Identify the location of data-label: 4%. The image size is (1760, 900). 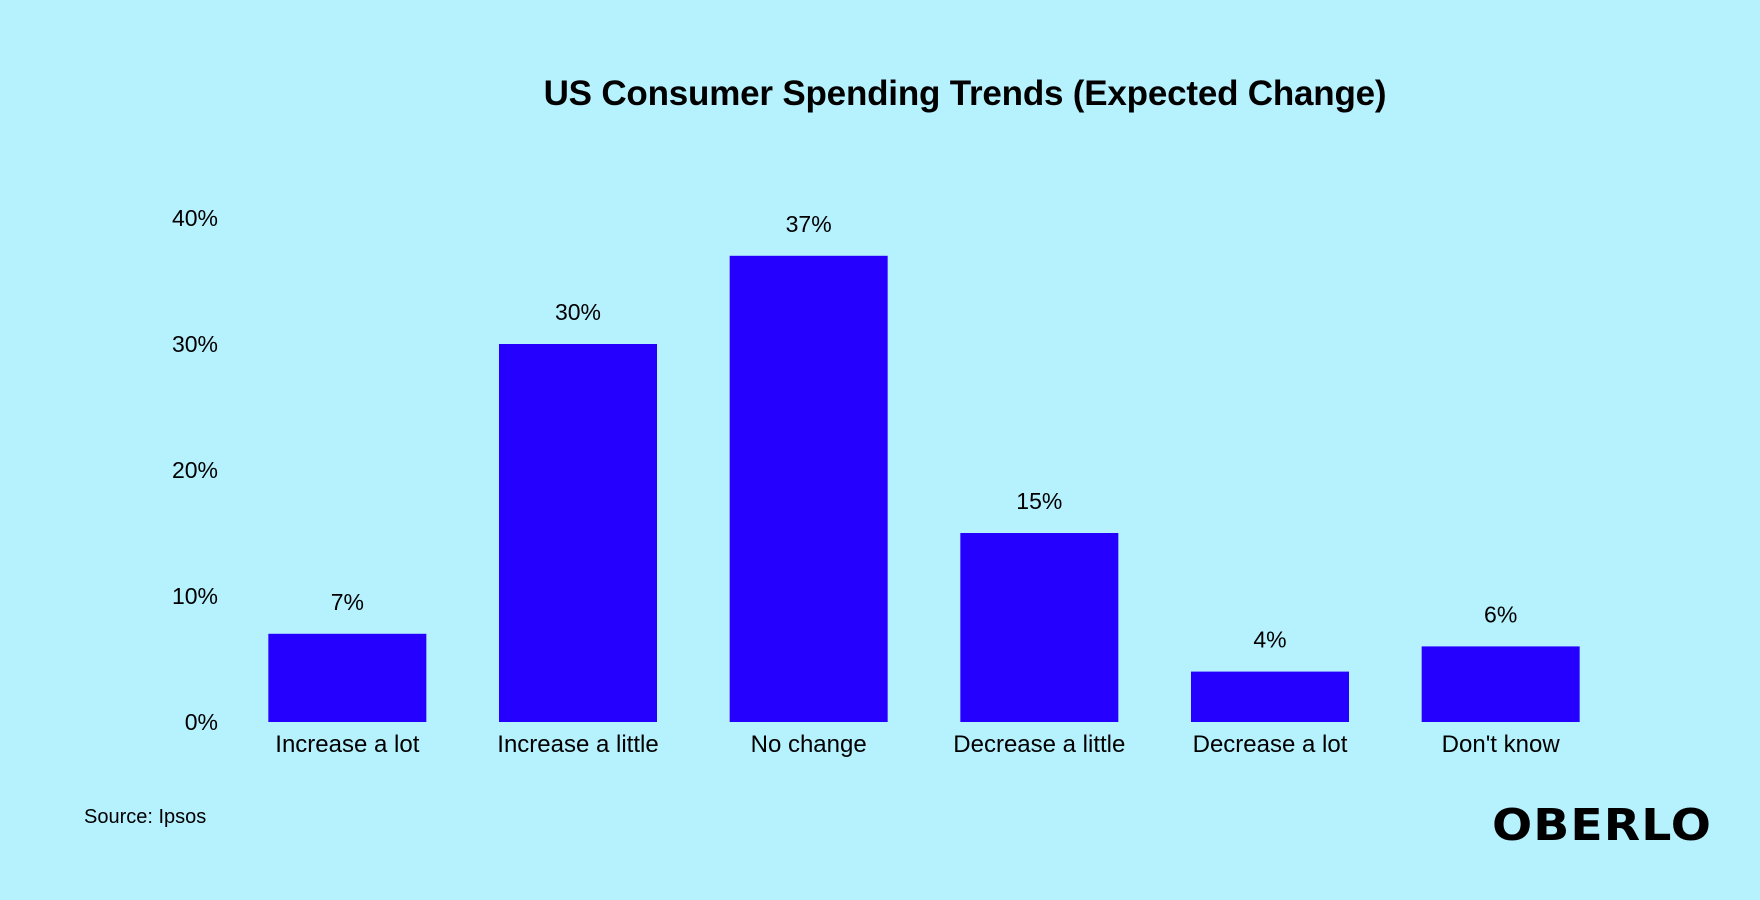
(1269, 640).